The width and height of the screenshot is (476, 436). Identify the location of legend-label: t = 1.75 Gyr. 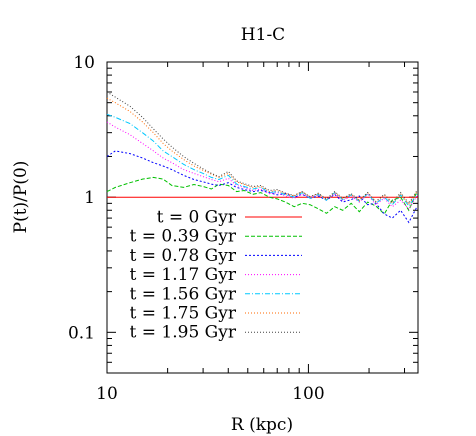
(183, 314).